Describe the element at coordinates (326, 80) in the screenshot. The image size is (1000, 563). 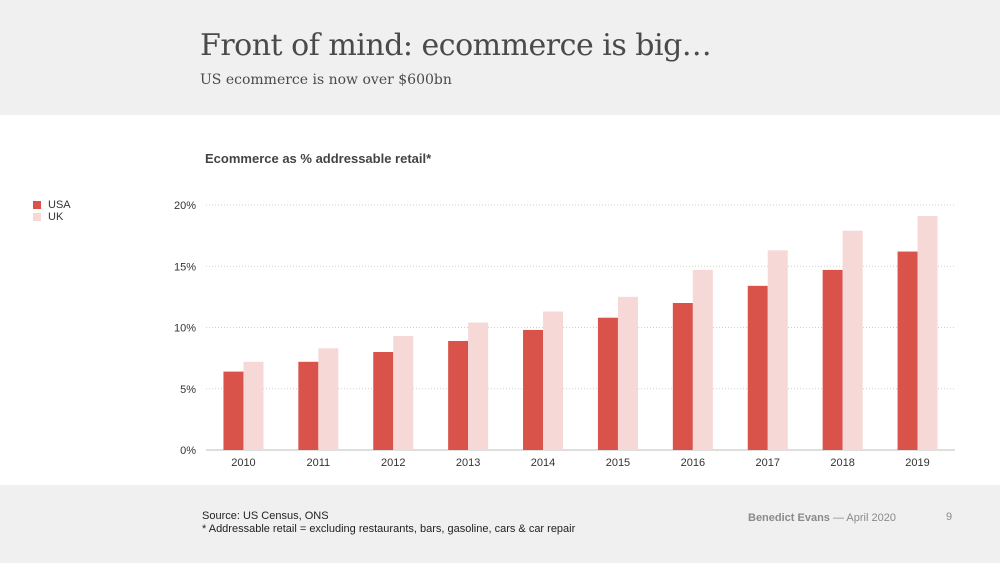
I see `page-subtitle: US ecommerce is now over $600bn` at that location.